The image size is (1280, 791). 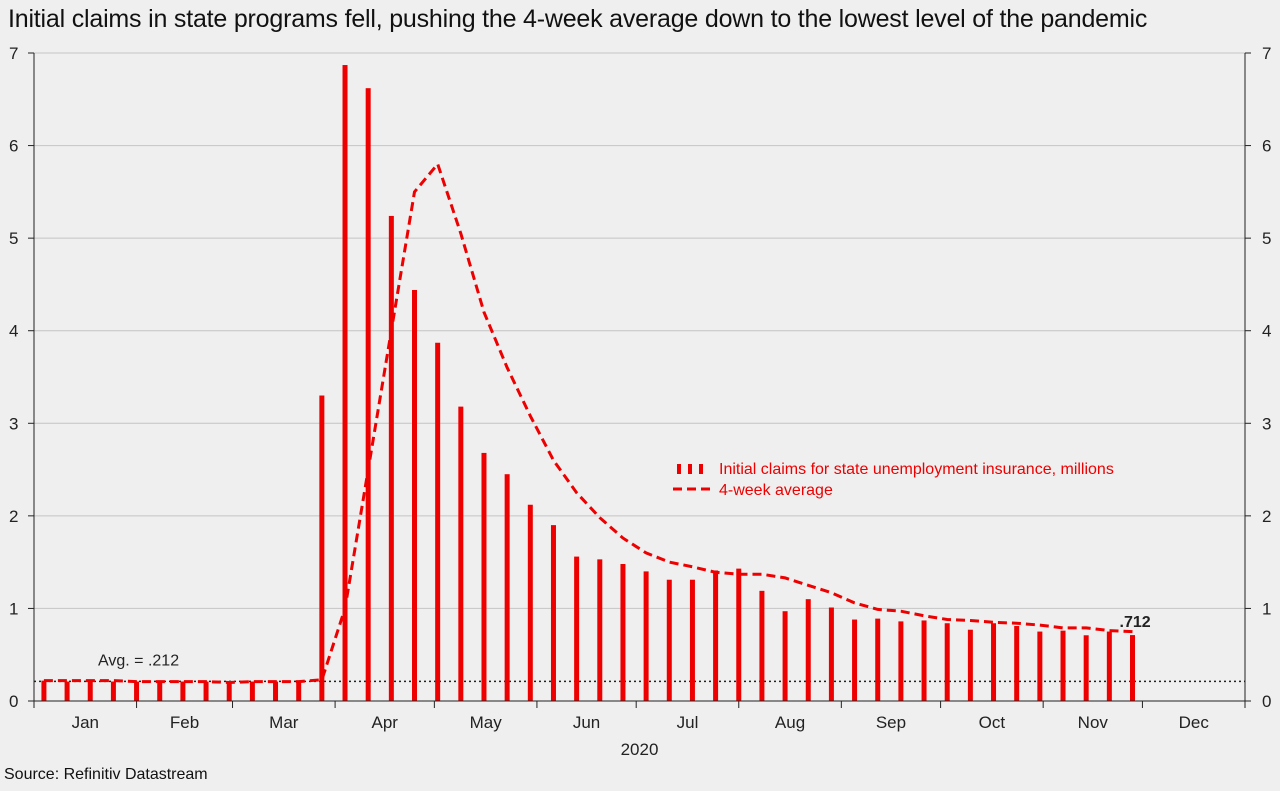 I want to click on end-value-label: .712, so click(x=1135, y=622).